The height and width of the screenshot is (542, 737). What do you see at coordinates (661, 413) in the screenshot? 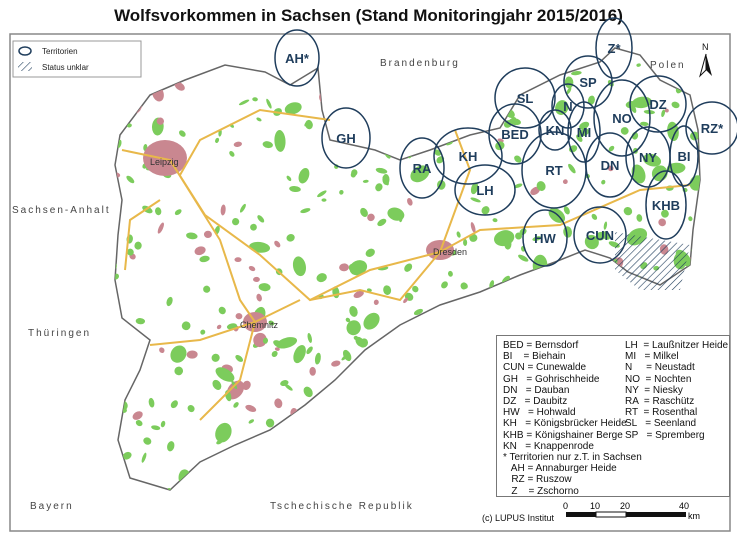
I see `key-entry: RT = Rosenthal` at bounding box center [661, 413].